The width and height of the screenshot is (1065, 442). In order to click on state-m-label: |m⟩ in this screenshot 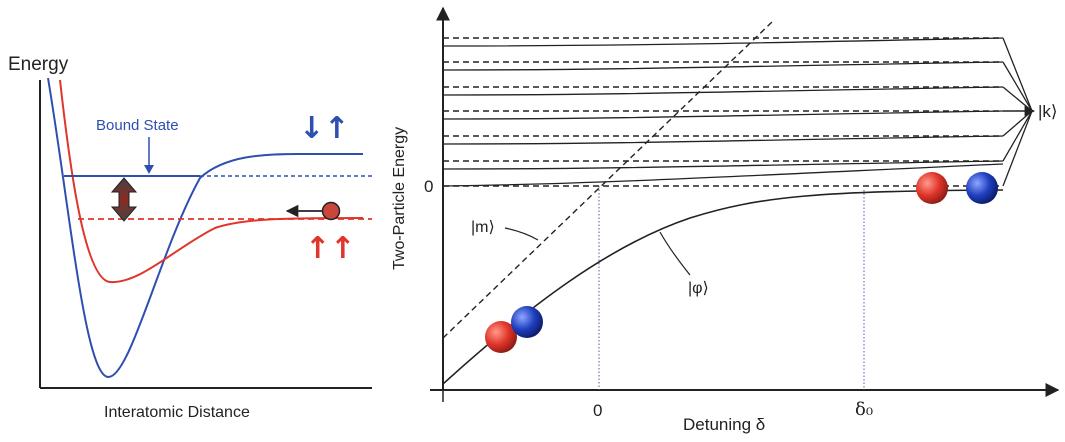, I will do `click(483, 227)`.